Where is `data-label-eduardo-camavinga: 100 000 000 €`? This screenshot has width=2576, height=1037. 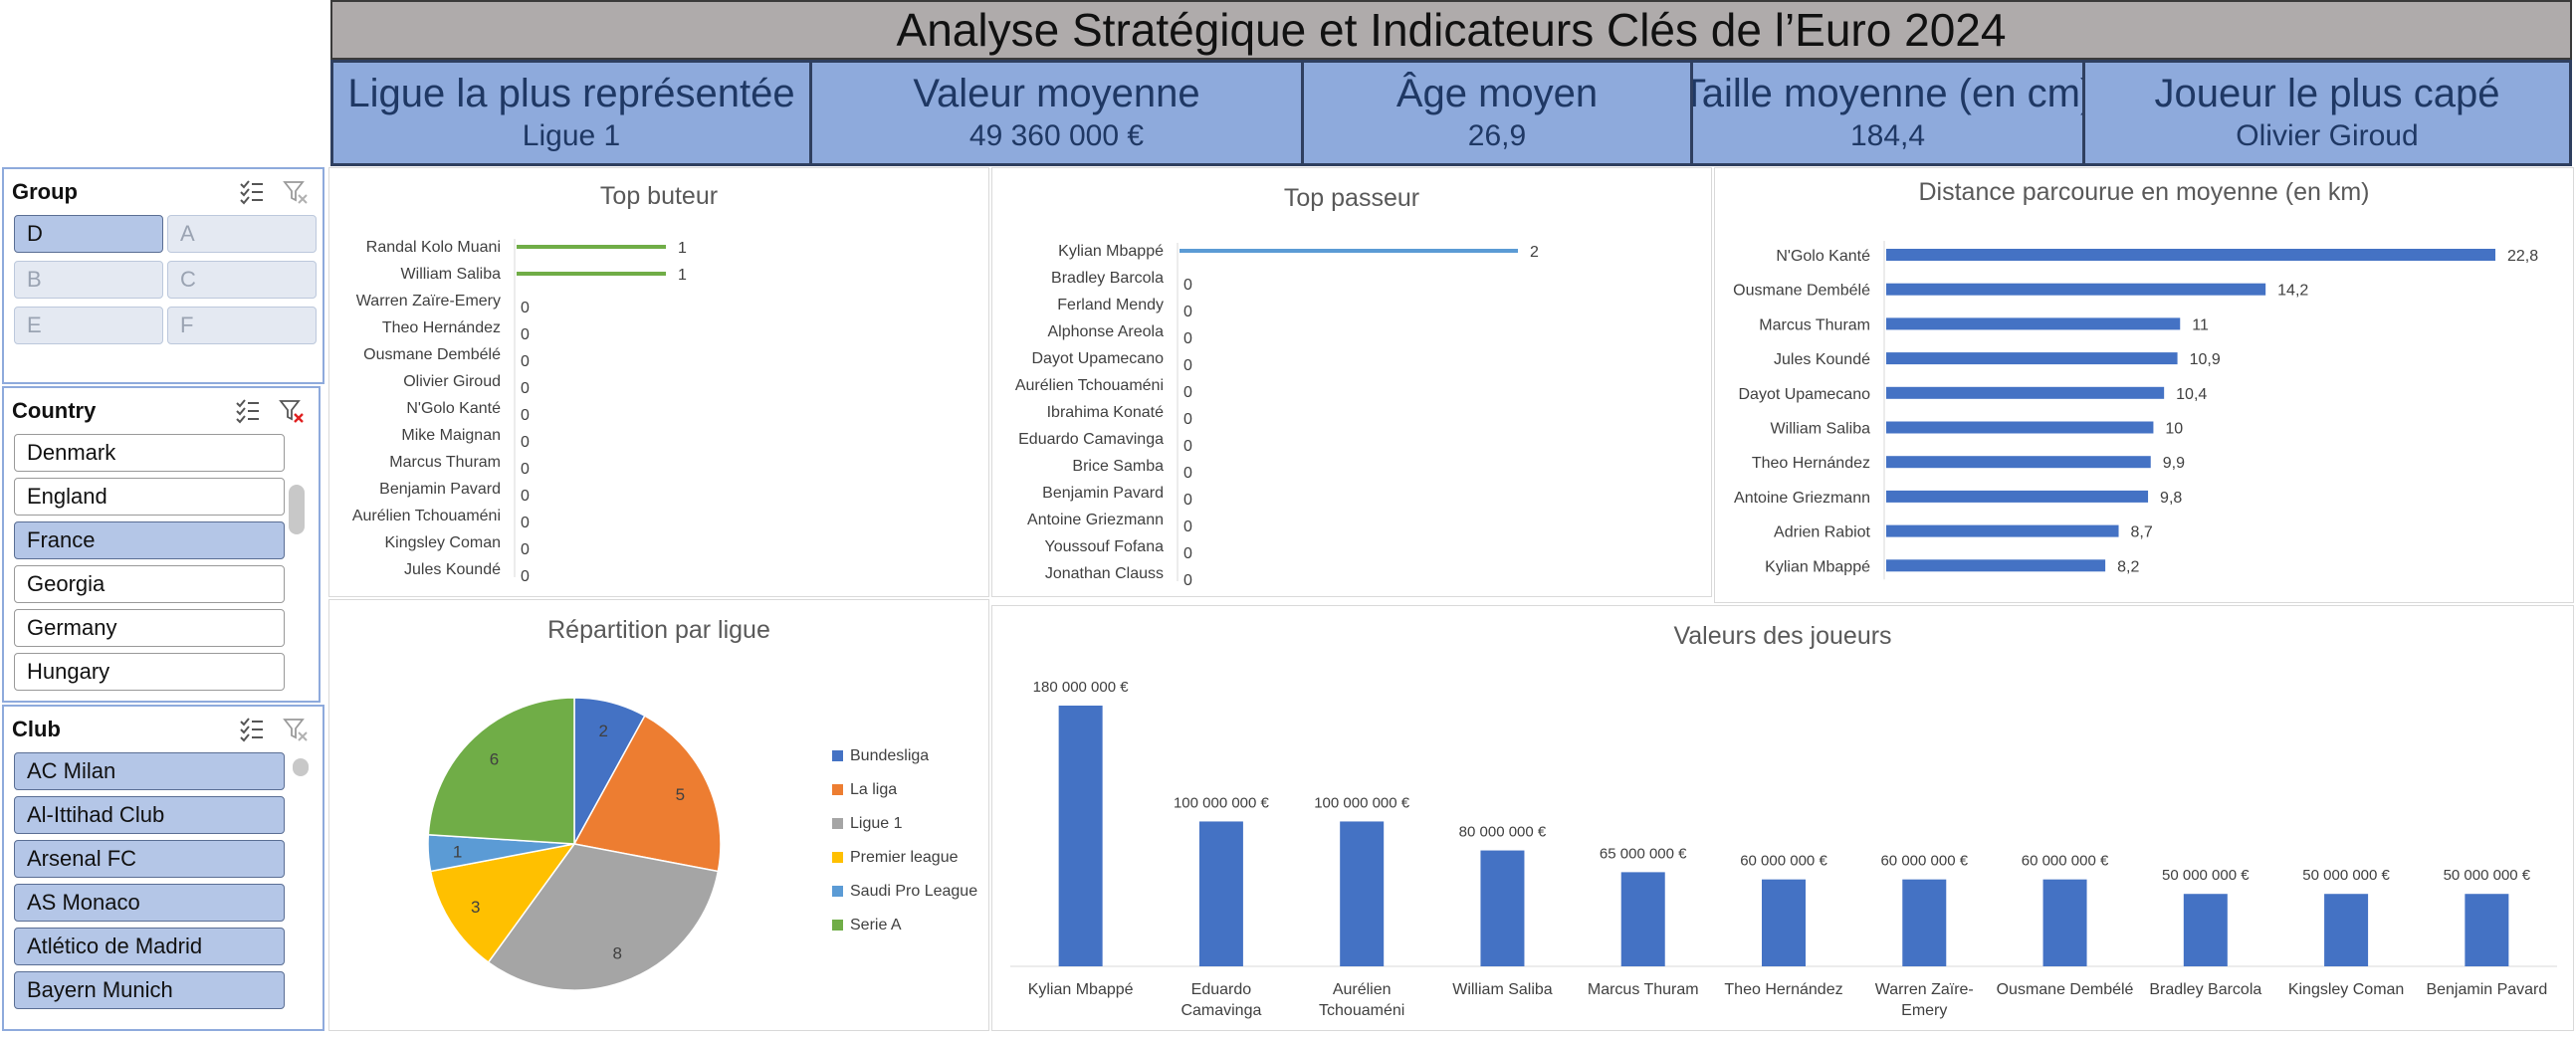 data-label-eduardo-camavinga: 100 000 000 € is located at coordinates (1222, 802).